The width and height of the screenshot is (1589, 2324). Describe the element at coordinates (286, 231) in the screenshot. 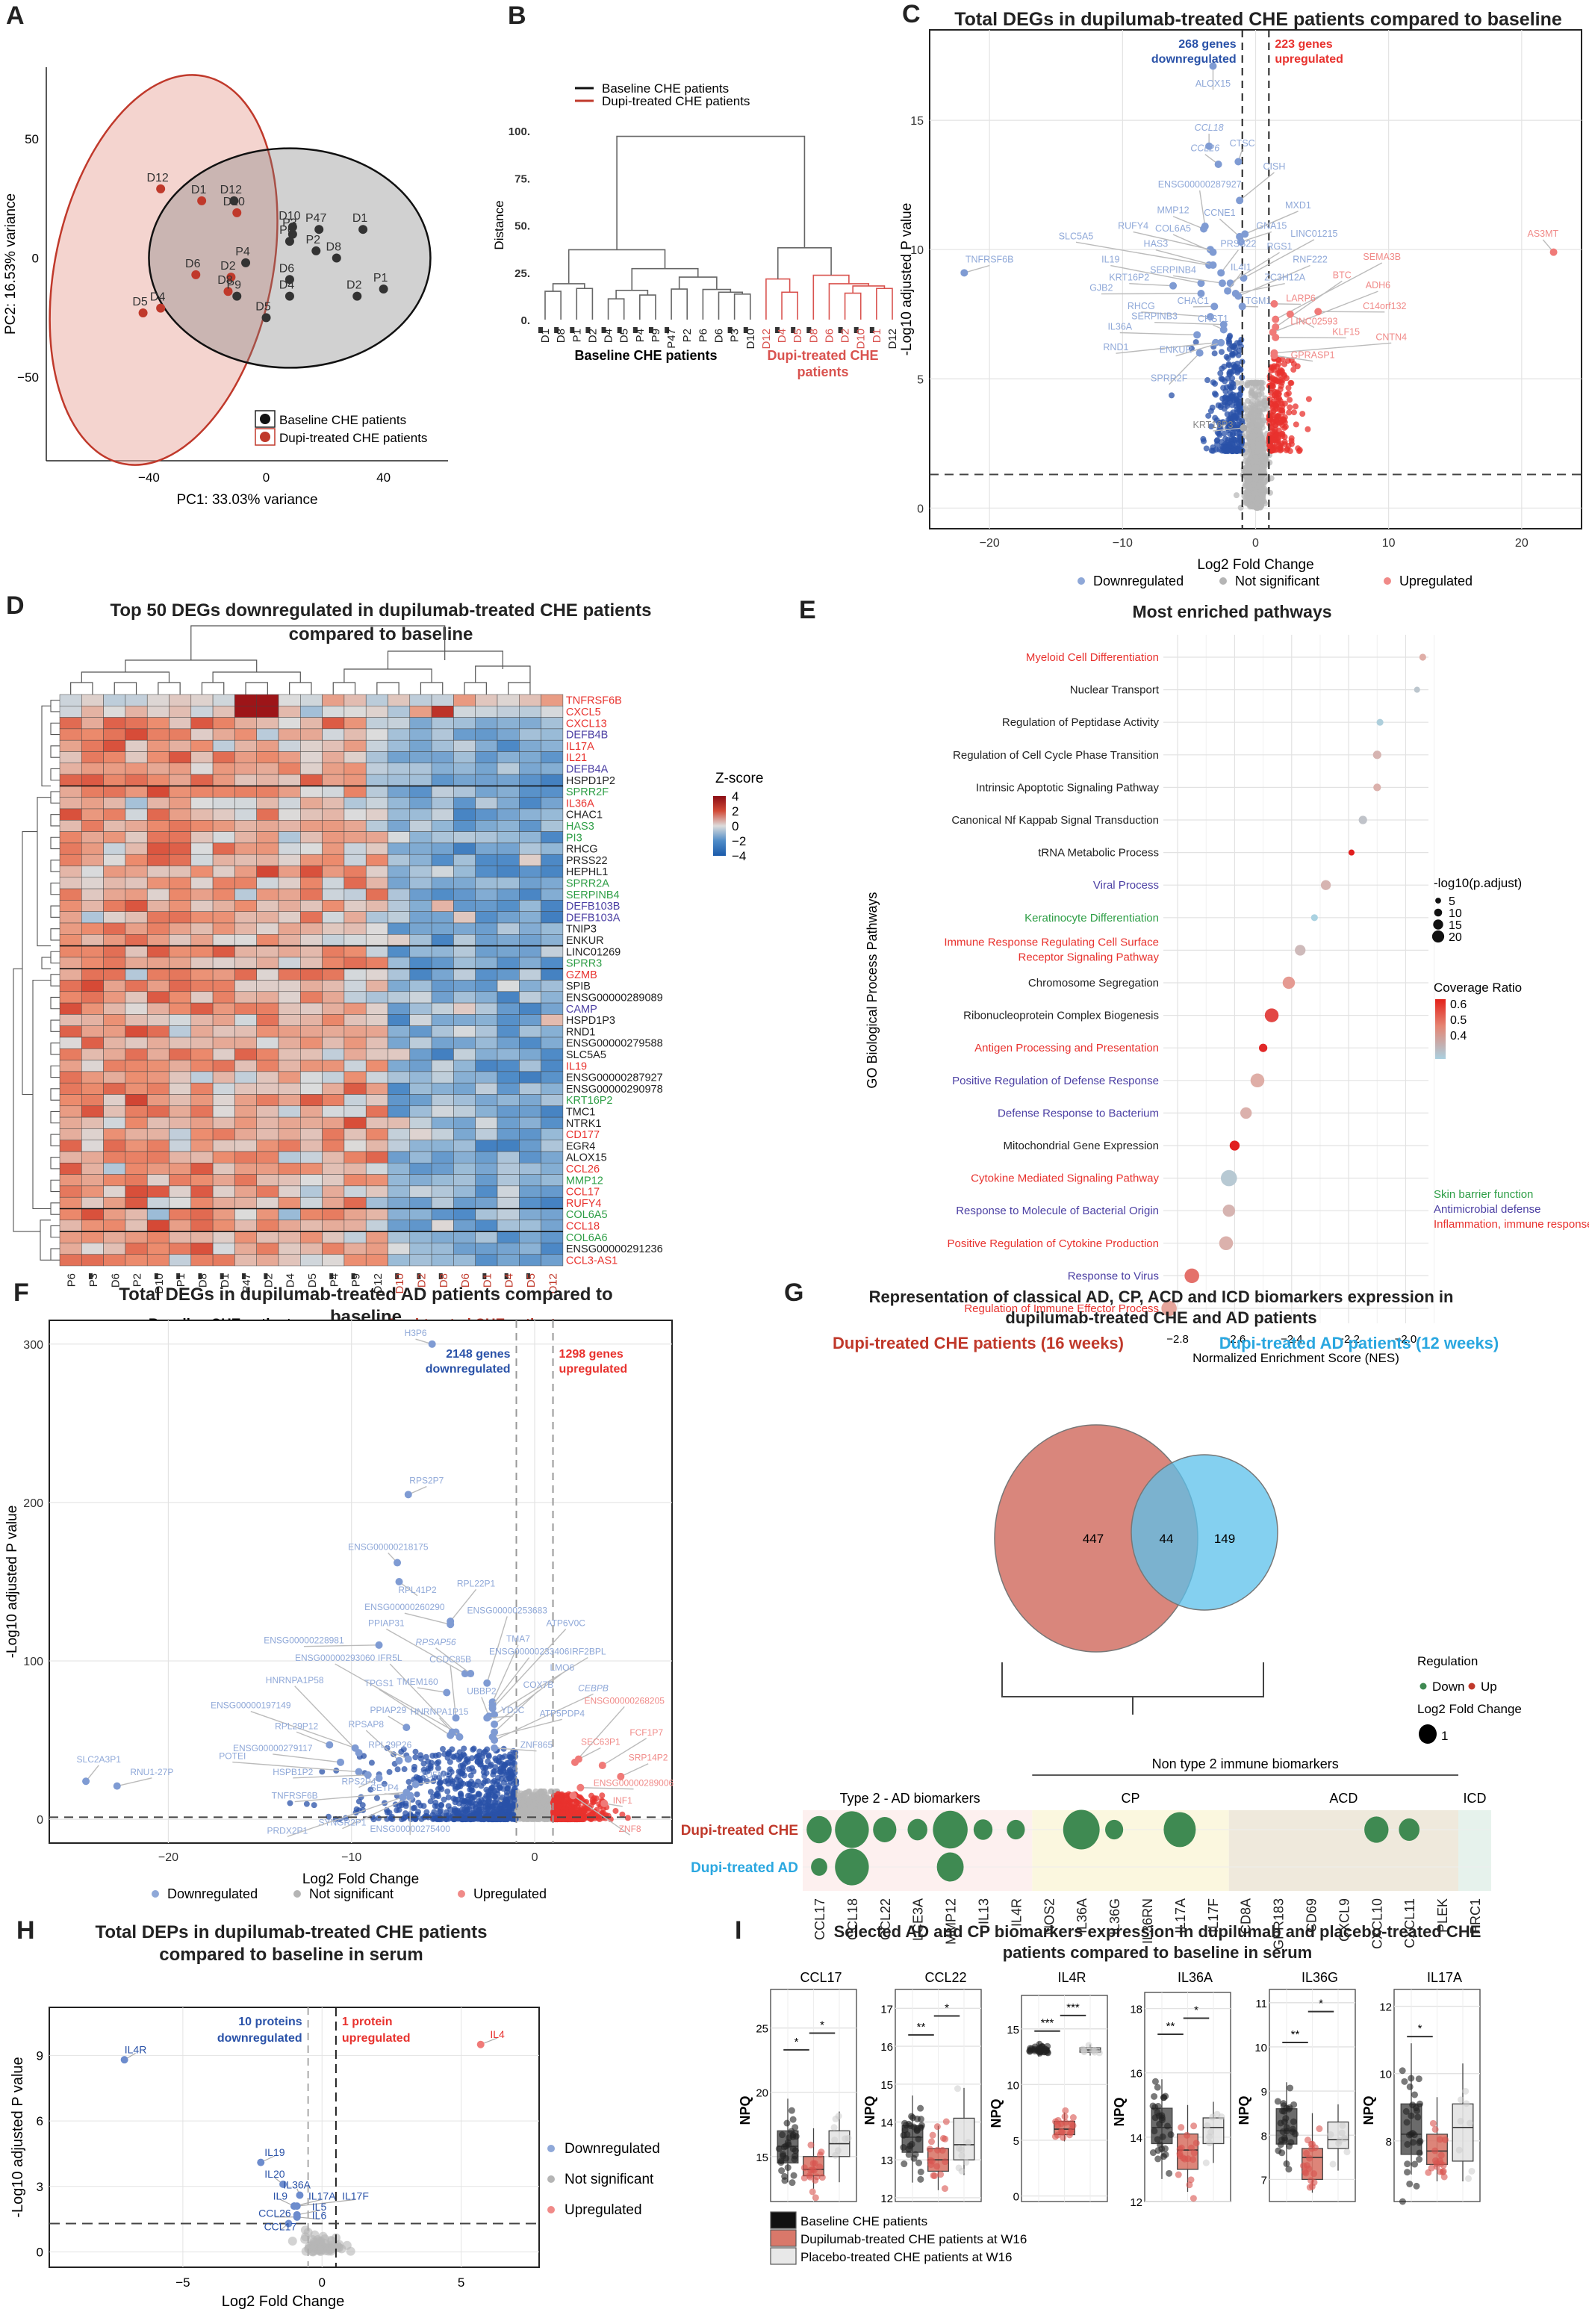

I see `pca-point-label: P6` at that location.